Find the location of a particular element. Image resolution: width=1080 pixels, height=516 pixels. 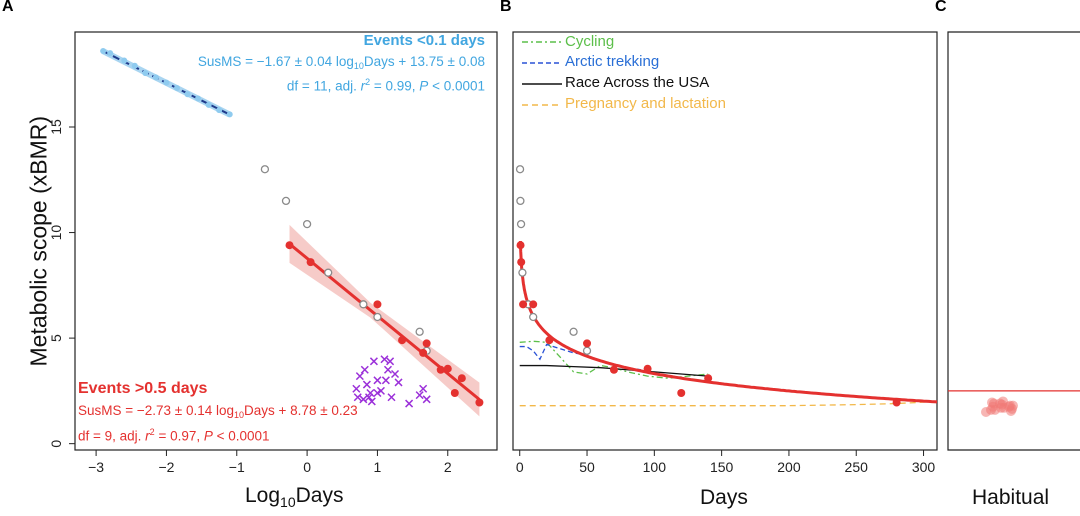

panel-a-letter: A is located at coordinates (8, 7).